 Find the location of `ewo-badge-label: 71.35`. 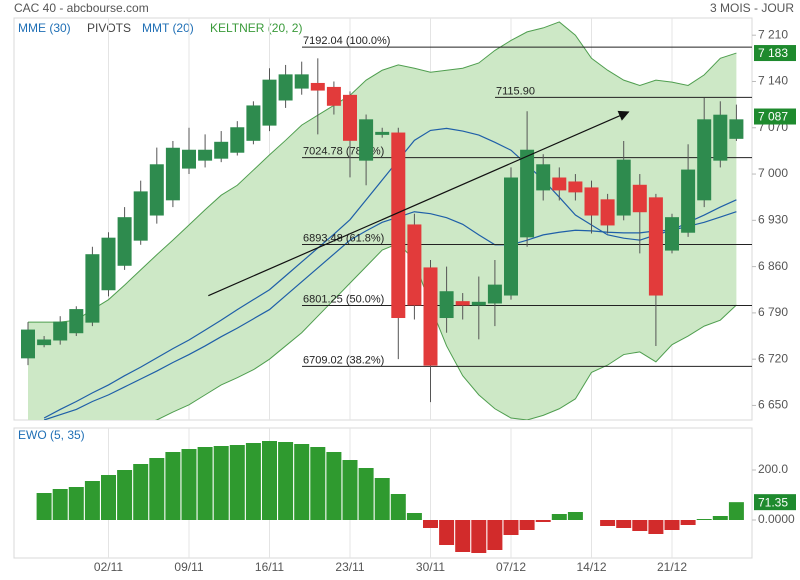

ewo-badge-label: 71.35 is located at coordinates (773, 502).